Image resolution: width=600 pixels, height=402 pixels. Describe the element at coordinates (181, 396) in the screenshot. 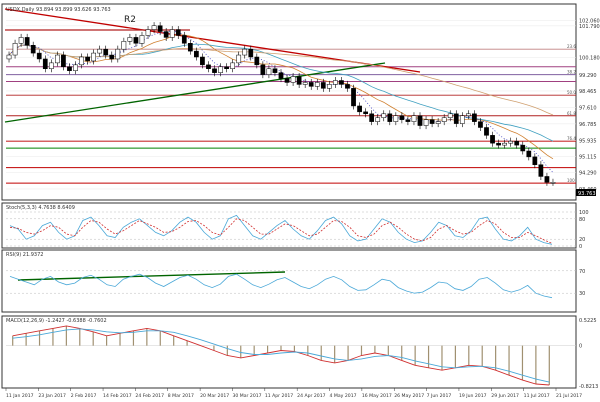

I see `time-tick-label: 8 Mar 2017` at that location.